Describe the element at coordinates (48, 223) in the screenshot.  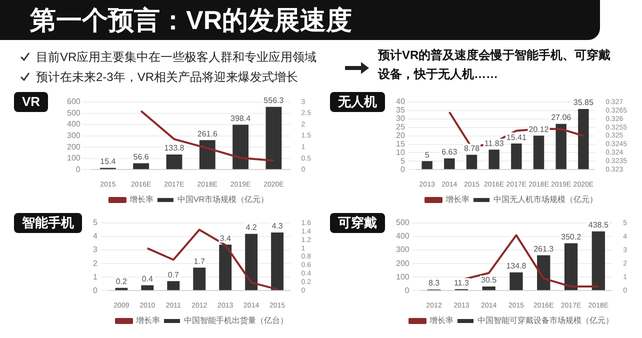
I see `chart-title: 智能手机` at that location.